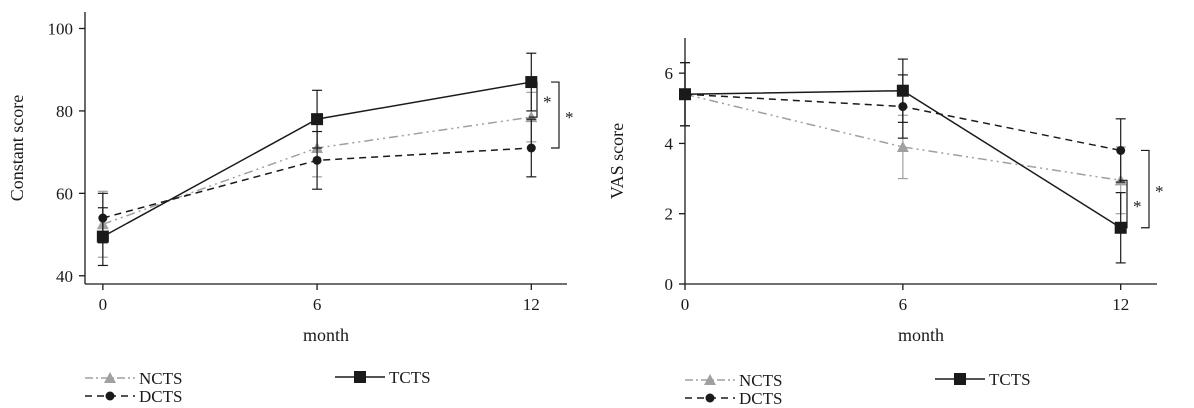 Image resolution: width=1194 pixels, height=408 pixels. What do you see at coordinates (617, 161) in the screenshot?
I see `y-axis-label: VAS score` at bounding box center [617, 161].